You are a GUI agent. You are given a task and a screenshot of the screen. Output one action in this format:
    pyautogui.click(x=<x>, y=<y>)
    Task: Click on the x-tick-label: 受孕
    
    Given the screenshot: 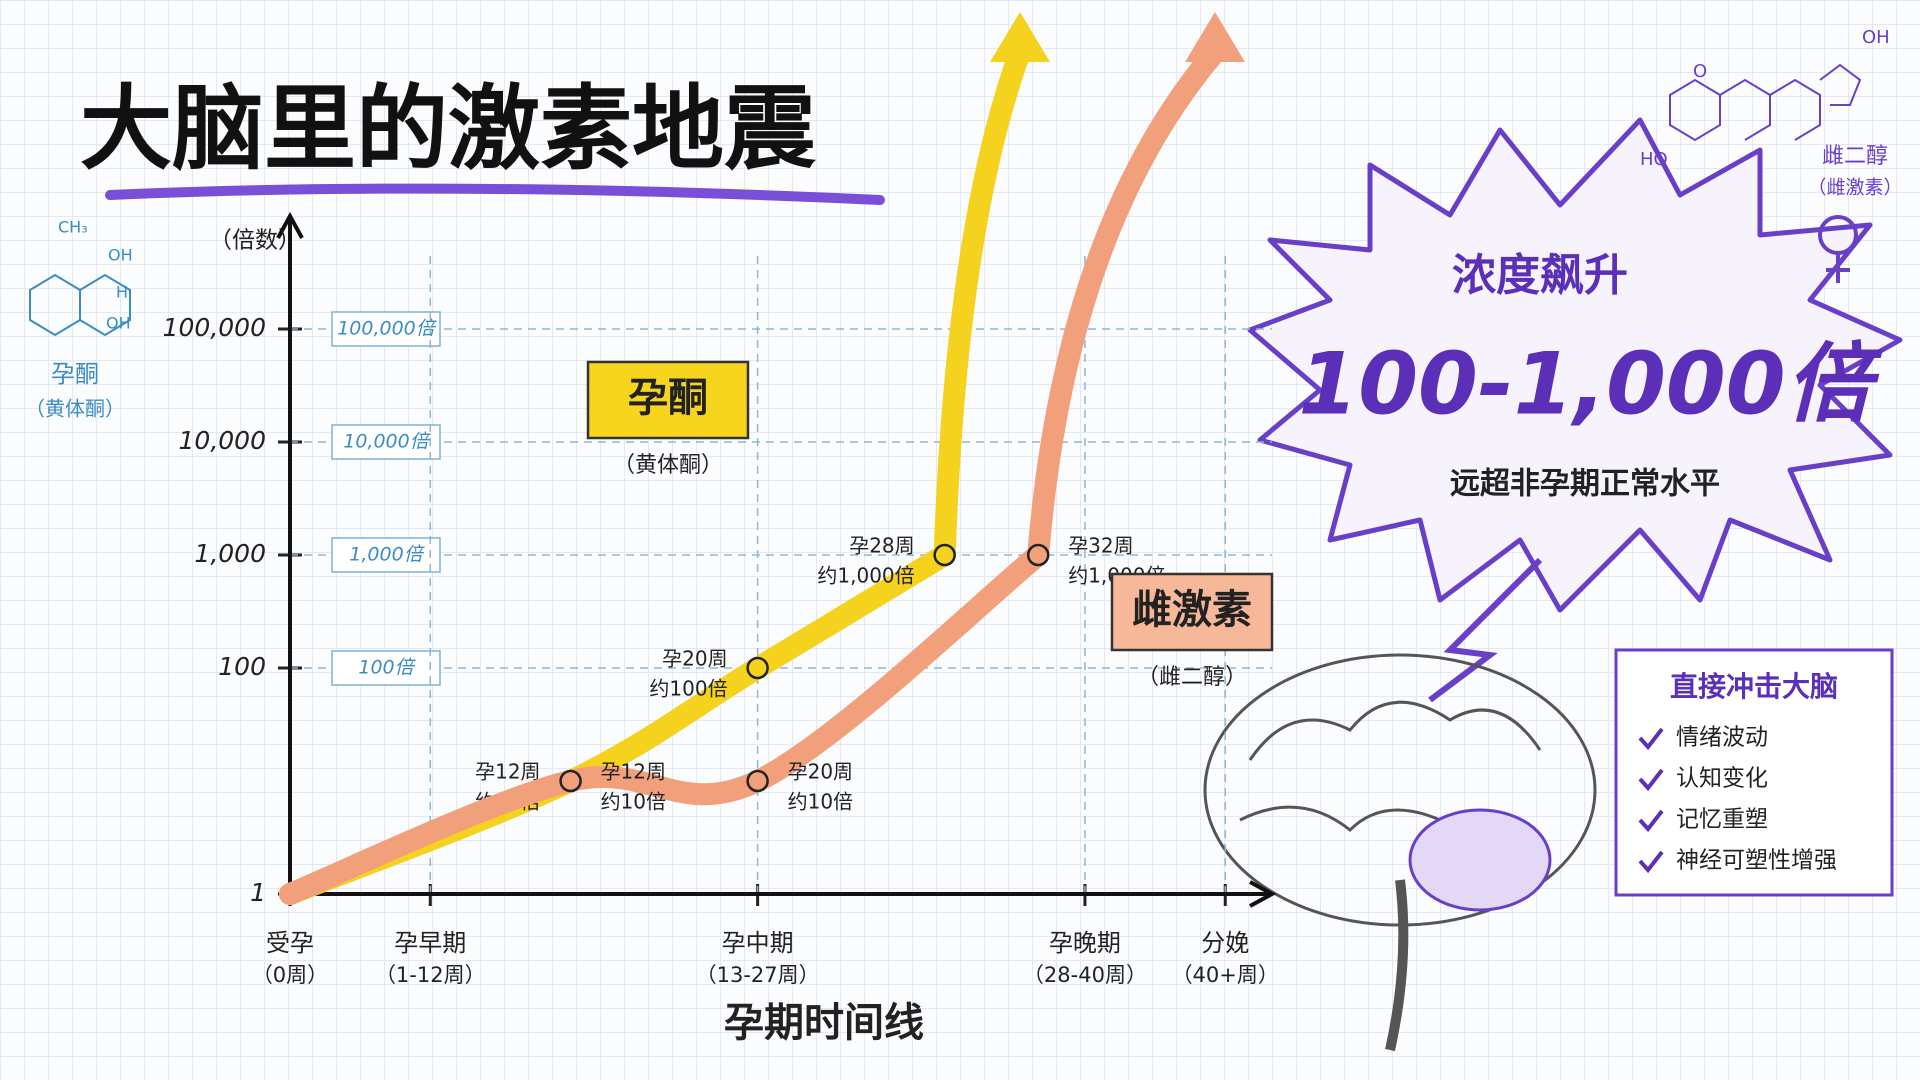 What is the action you would take?
    pyautogui.click(x=290, y=943)
    